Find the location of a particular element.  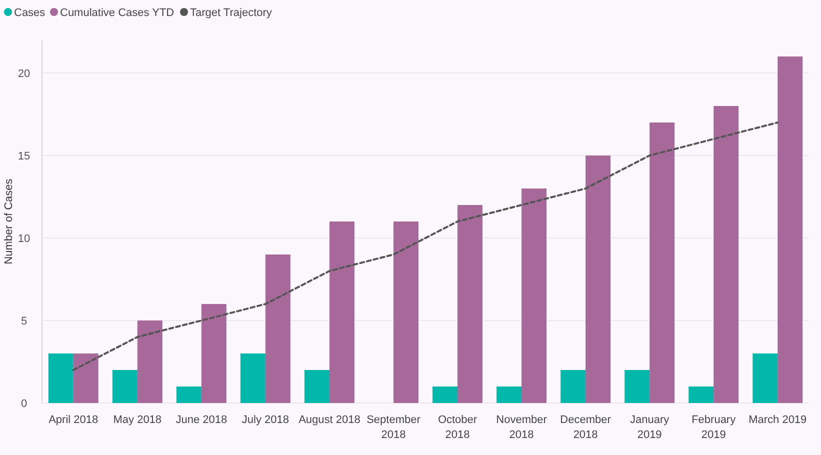

x-tick-label: January 2019 is located at coordinates (650, 427).